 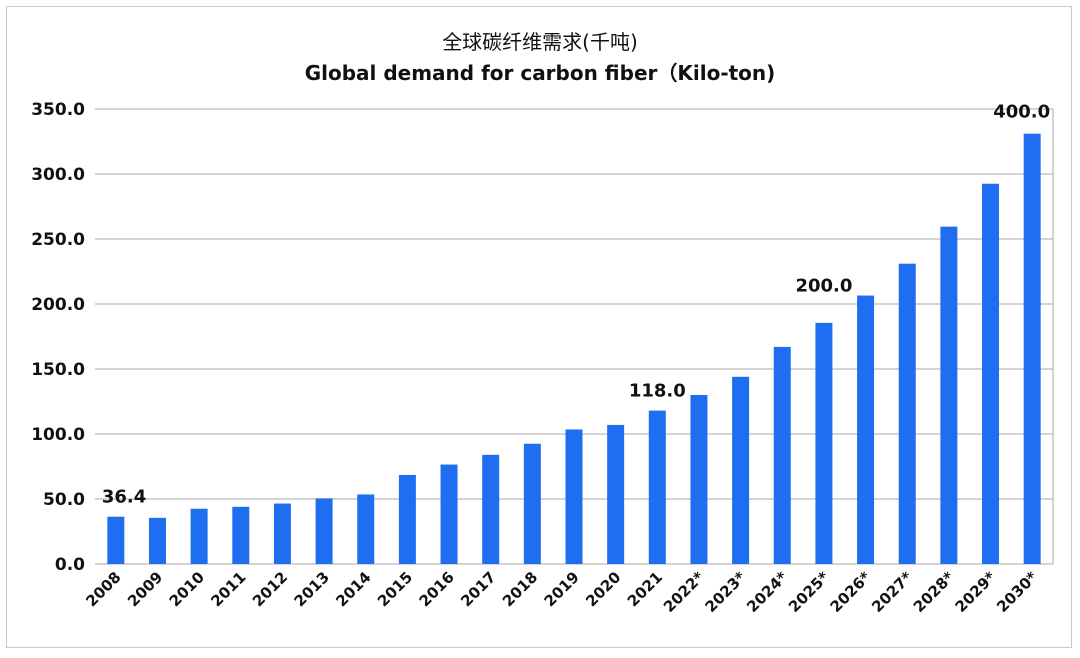 What do you see at coordinates (58, 370) in the screenshot?
I see `y-tick-label: 150.0` at bounding box center [58, 370].